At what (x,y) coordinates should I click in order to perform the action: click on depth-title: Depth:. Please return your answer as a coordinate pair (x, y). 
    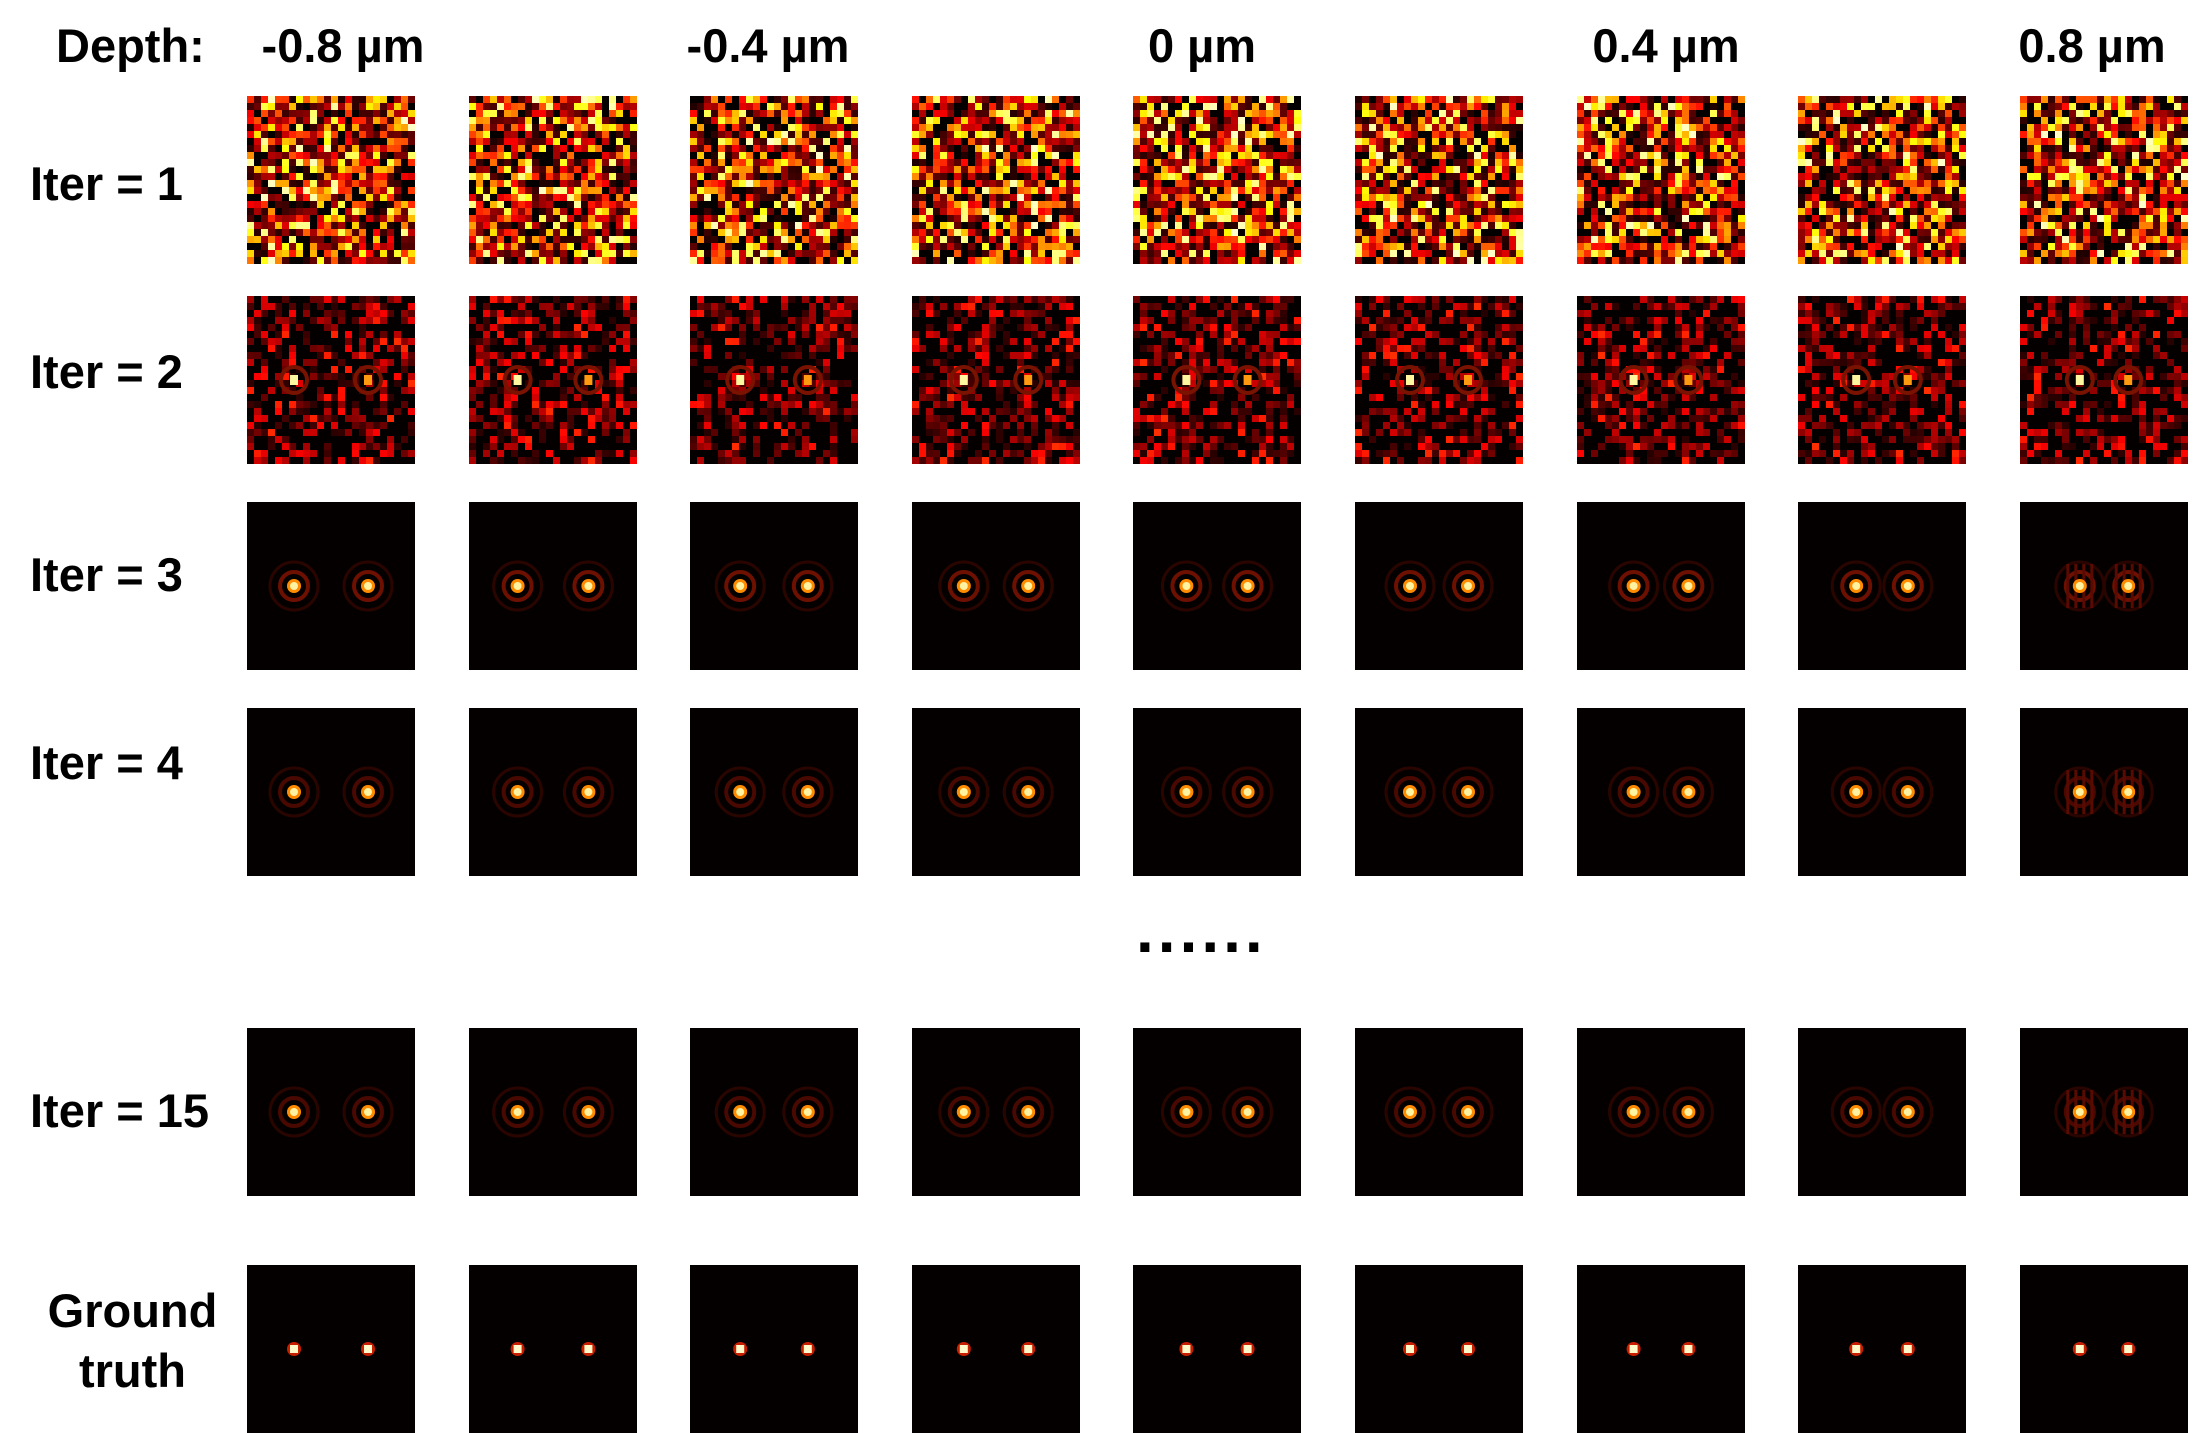
    Looking at the image, I should click on (130, 45).